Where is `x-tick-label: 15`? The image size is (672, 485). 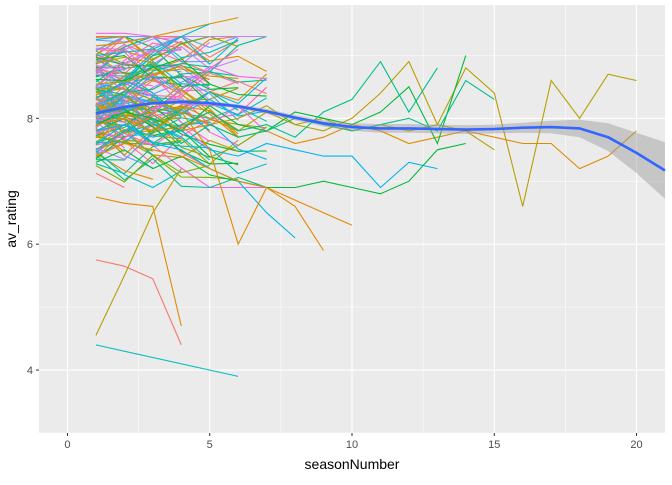 x-tick-label: 15 is located at coordinates (494, 445).